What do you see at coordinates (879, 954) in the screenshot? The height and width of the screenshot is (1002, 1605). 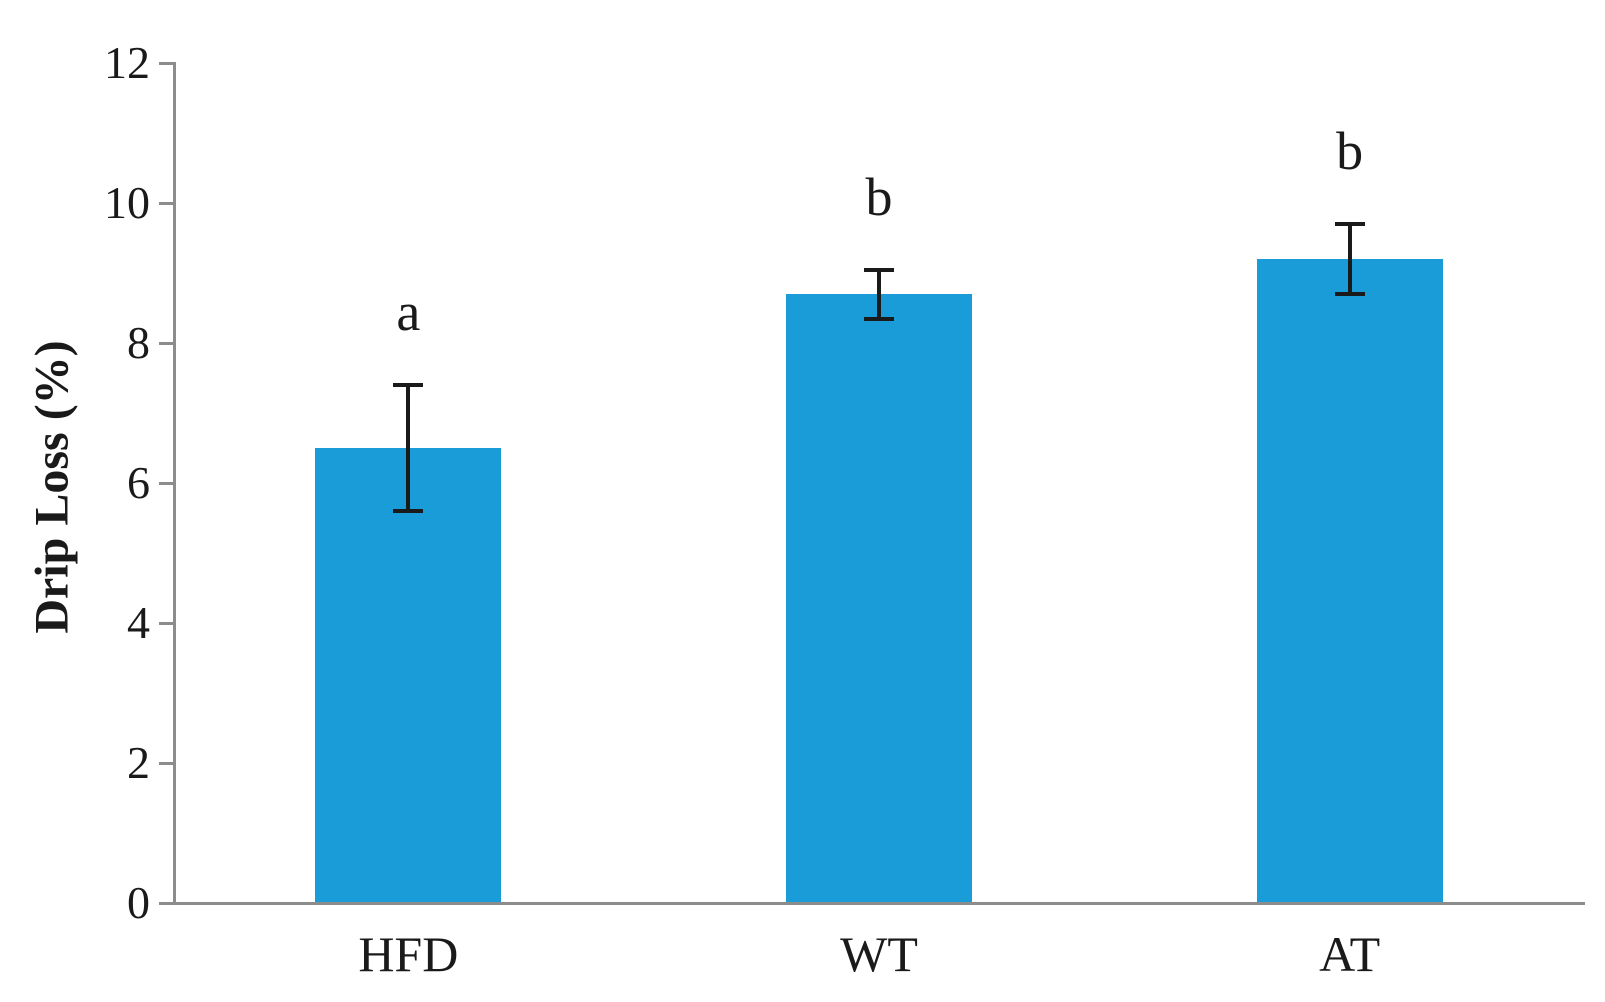 I see `category-label: WT` at bounding box center [879, 954].